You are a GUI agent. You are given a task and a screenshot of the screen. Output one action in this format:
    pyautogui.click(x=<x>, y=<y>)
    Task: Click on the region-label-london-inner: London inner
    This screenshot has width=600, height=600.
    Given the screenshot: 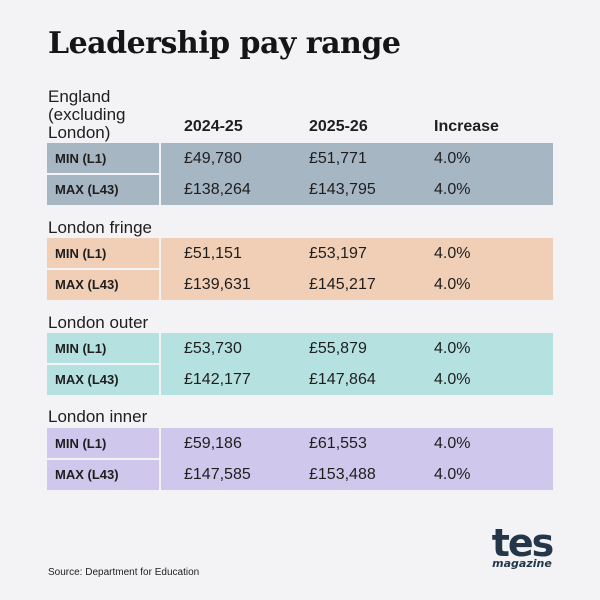 What is the action you would take?
    pyautogui.click(x=97, y=417)
    